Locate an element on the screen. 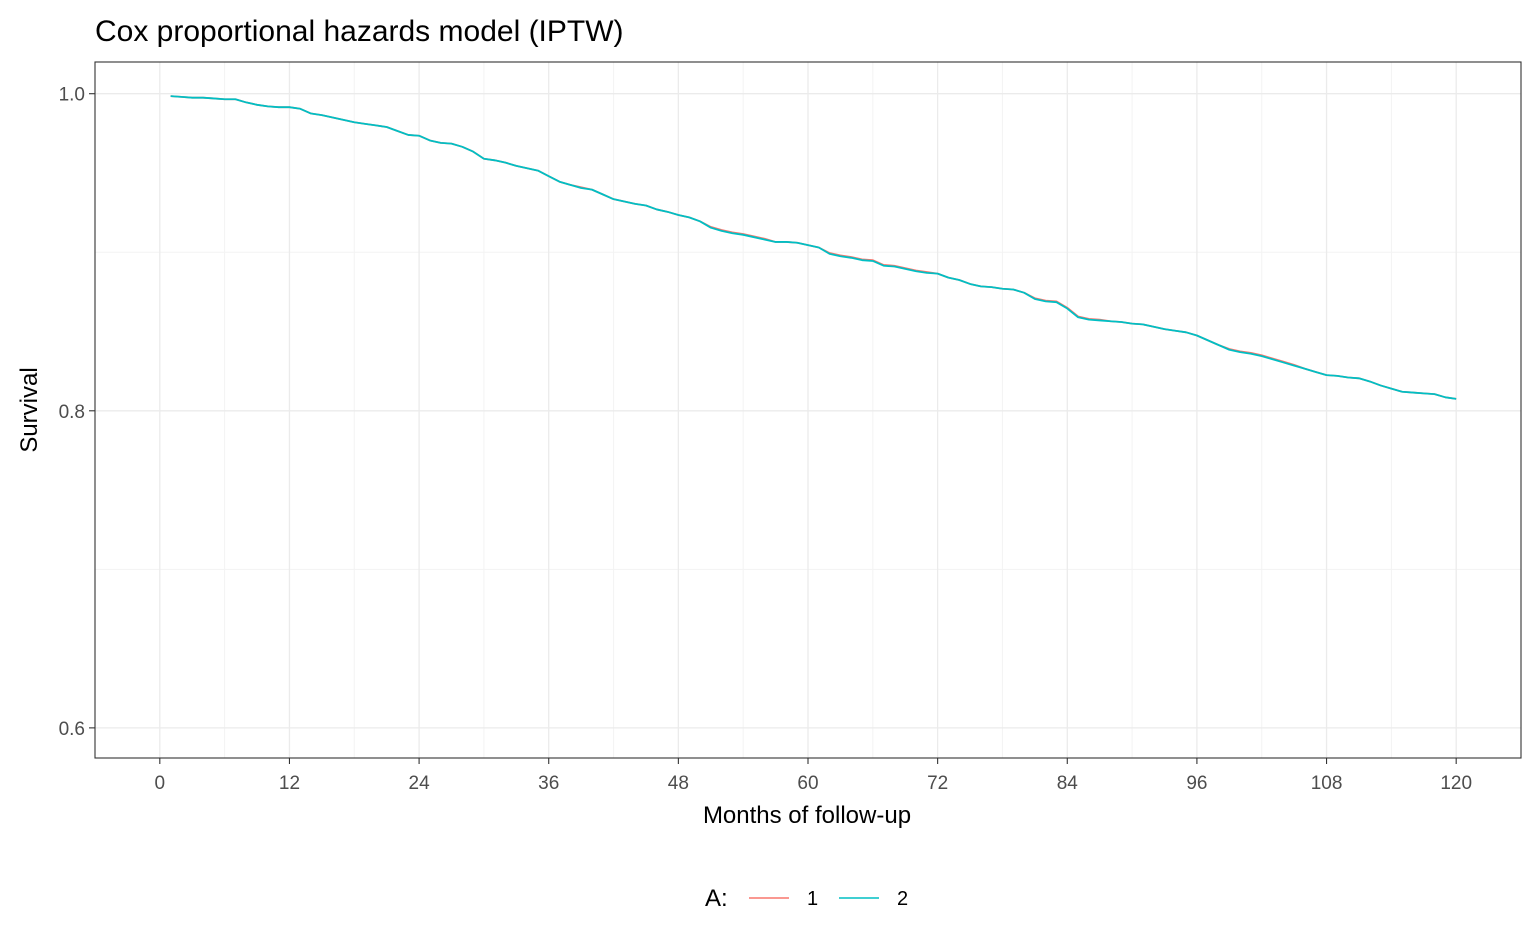 The height and width of the screenshot is (949, 1536). chart-title: Cox proportional hazards model (IPTW) is located at coordinates (359, 31).